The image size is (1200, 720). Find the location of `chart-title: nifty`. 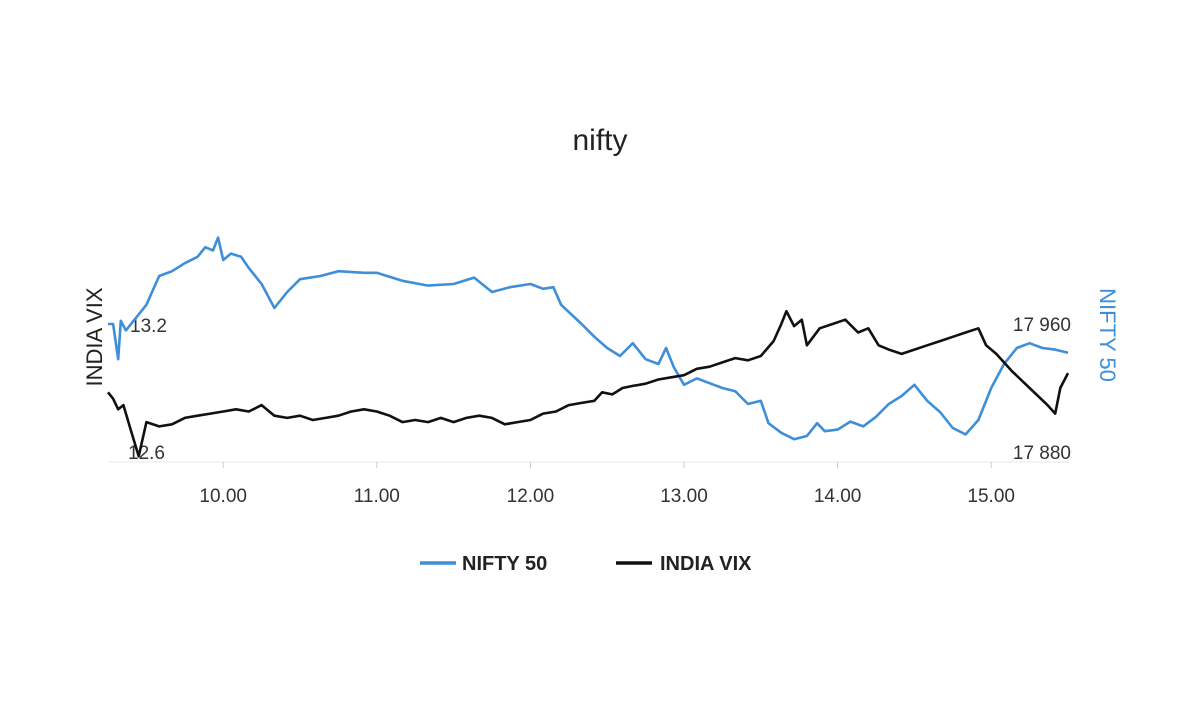

chart-title: nifty is located at coordinates (599, 140).